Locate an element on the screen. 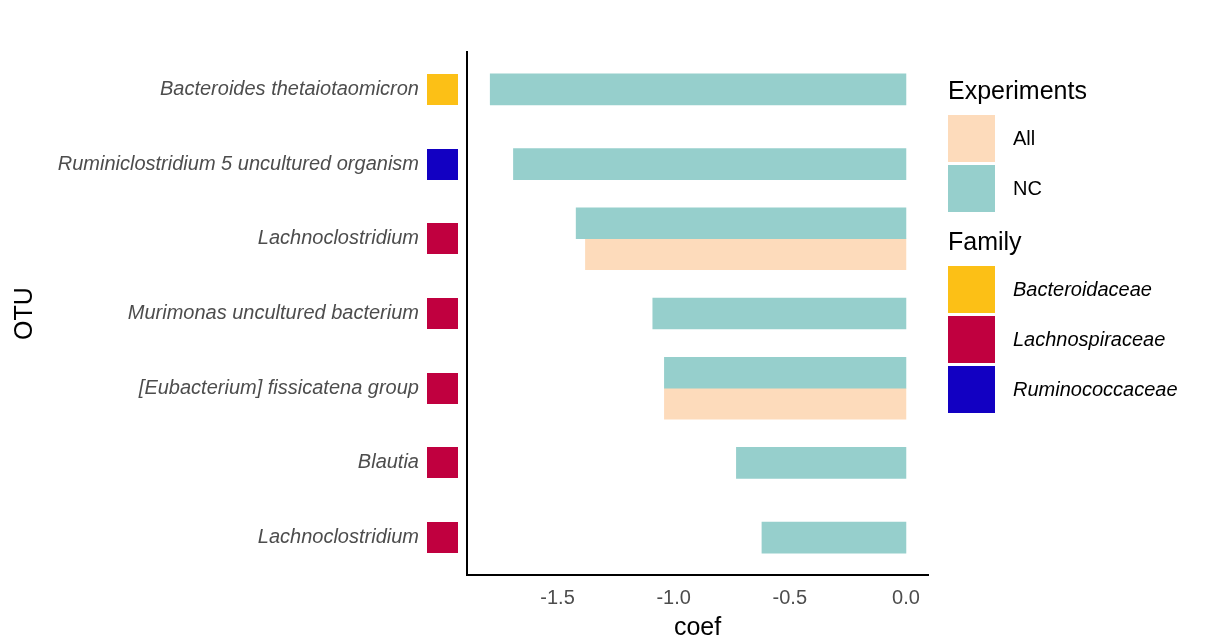 The image size is (1214, 643). y-axis-title: OTU is located at coordinates (22, 313).